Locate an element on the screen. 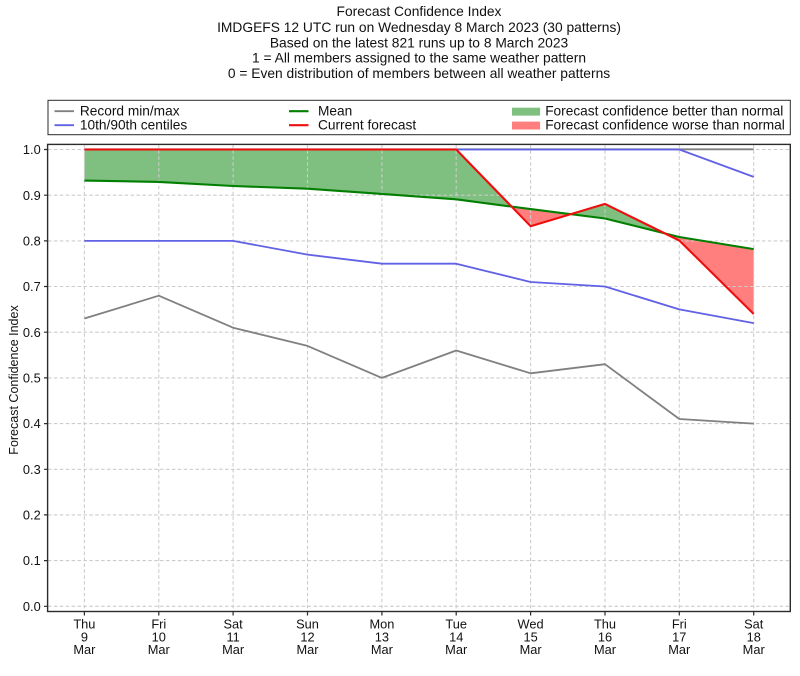 This screenshot has height=676, width=800. svg-text: Wed is located at coordinates (531, 624).